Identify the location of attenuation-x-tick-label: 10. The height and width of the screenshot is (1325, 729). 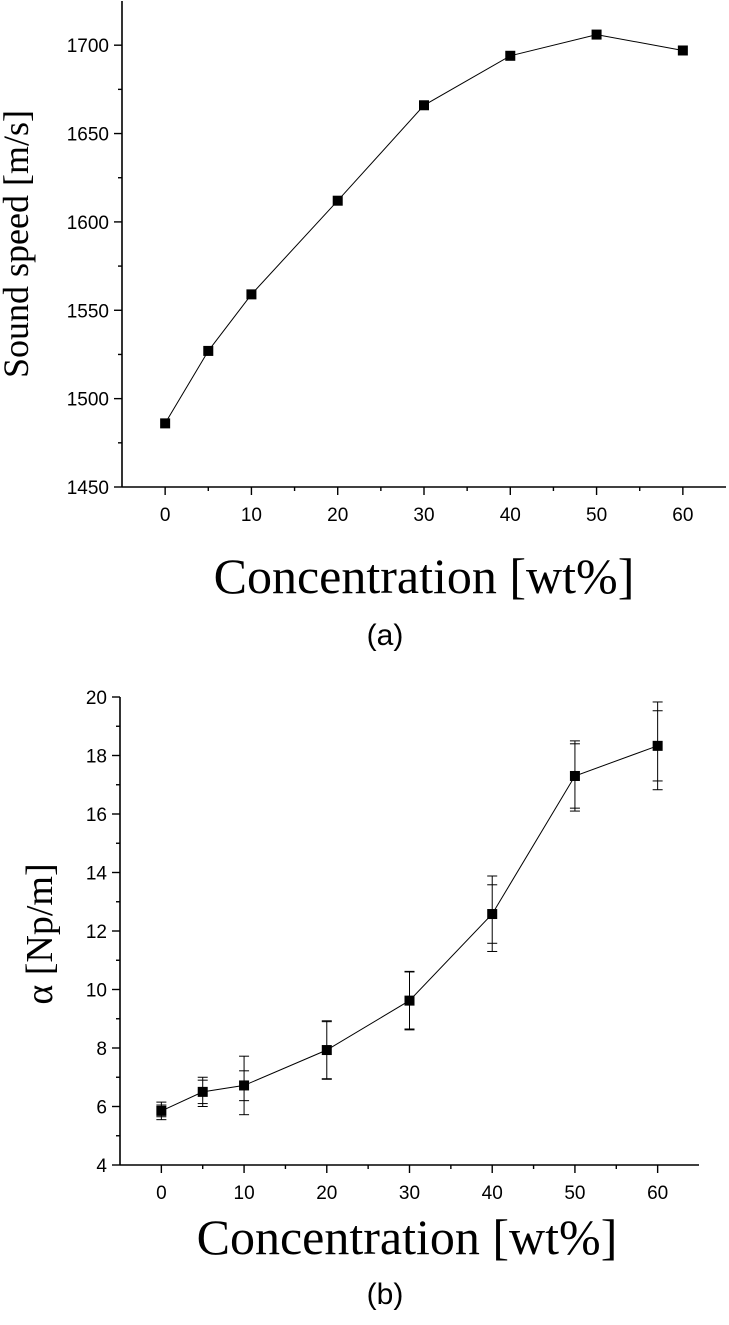
(244, 1193).